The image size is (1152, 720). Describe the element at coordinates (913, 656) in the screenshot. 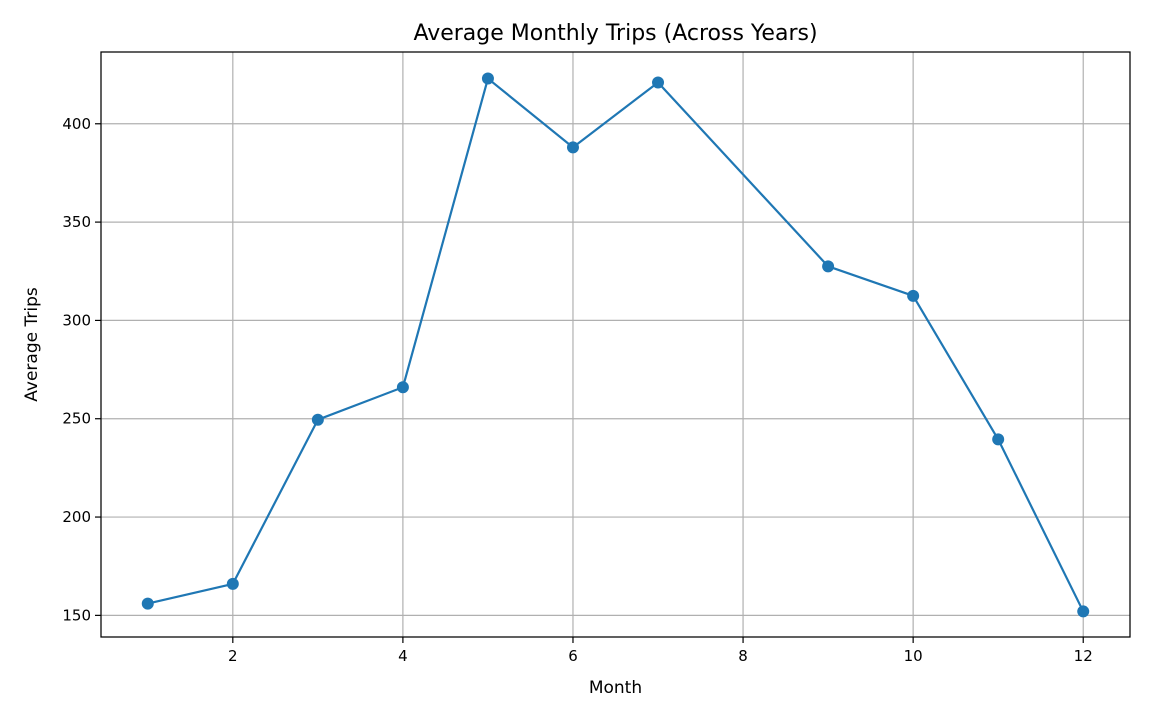

I see `x-tick-label: 10` at that location.